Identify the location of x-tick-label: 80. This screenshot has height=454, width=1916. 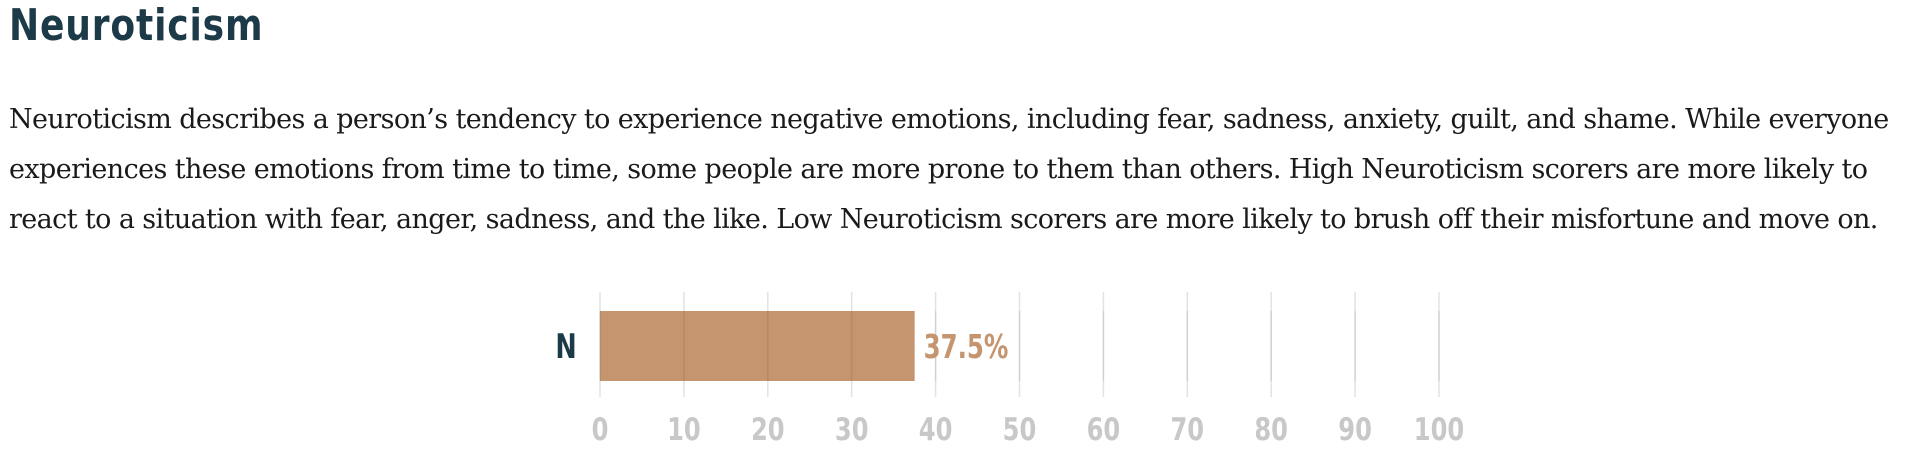
(1271, 429).